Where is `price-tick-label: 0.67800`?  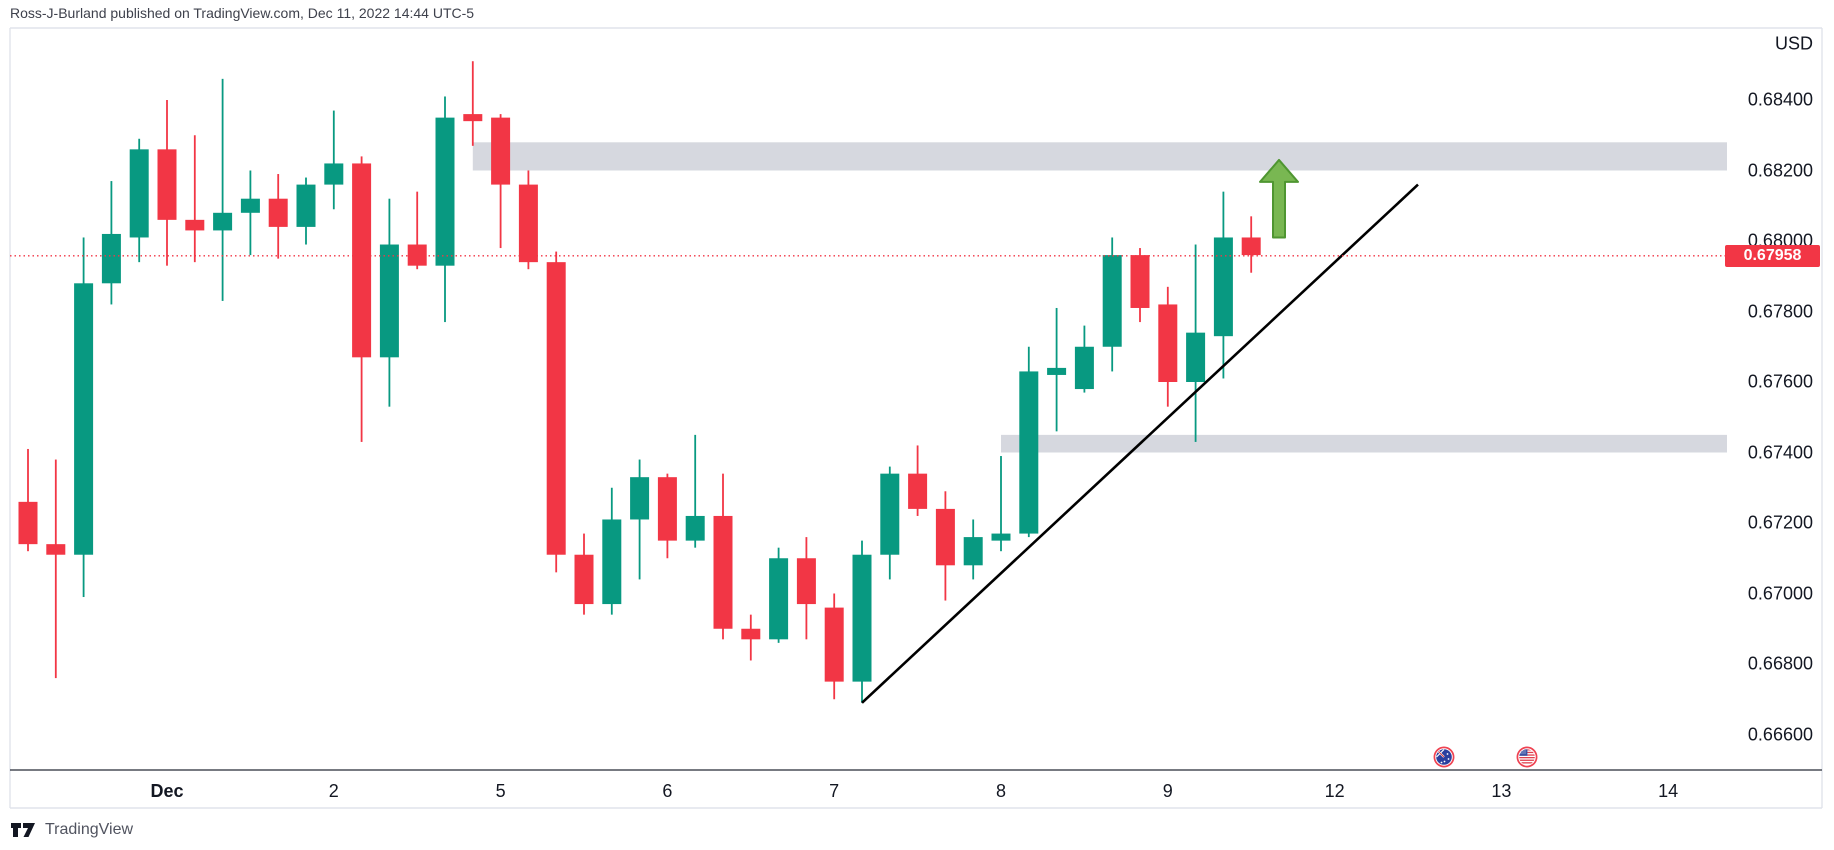
price-tick-label: 0.67800 is located at coordinates (1780, 311).